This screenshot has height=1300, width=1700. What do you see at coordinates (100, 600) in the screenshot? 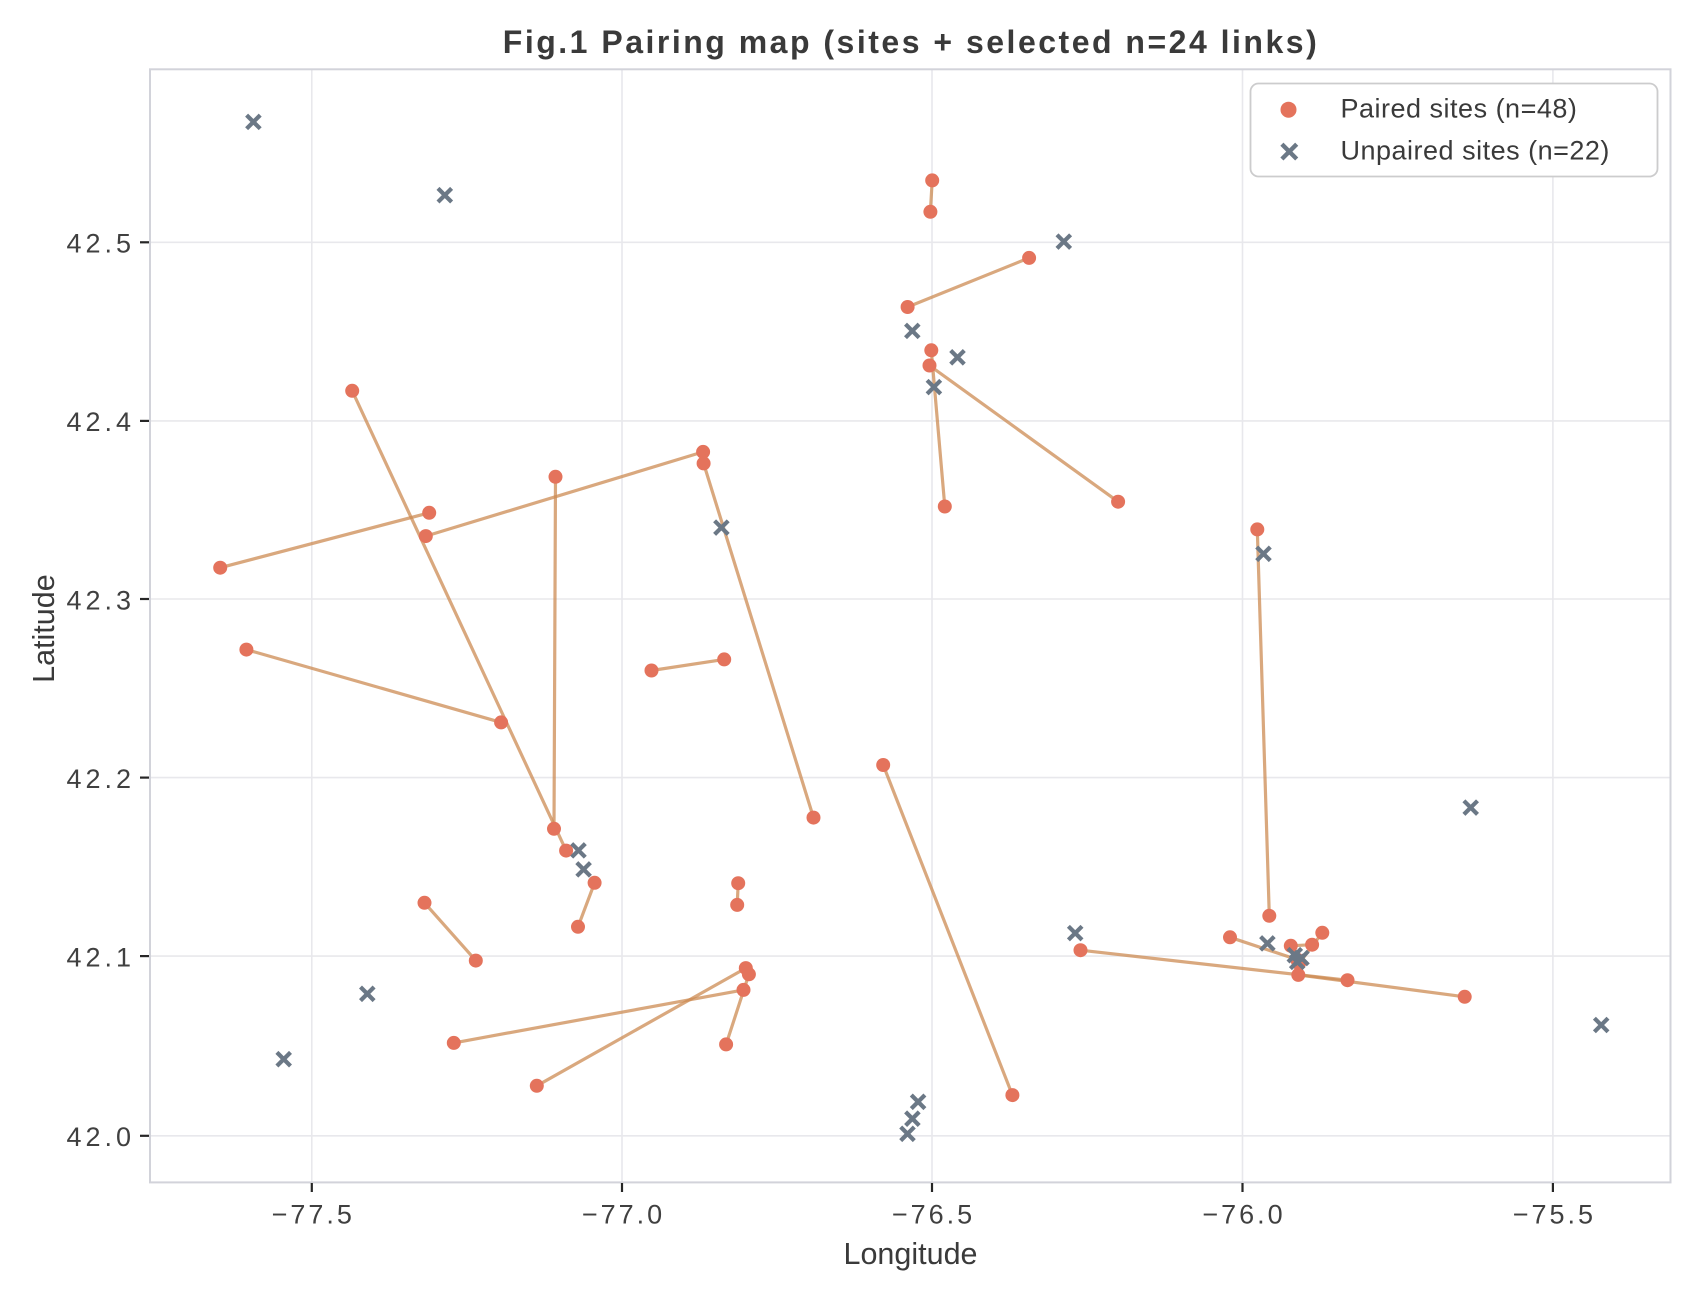
I see `svg-text: 42.3` at bounding box center [100, 600].